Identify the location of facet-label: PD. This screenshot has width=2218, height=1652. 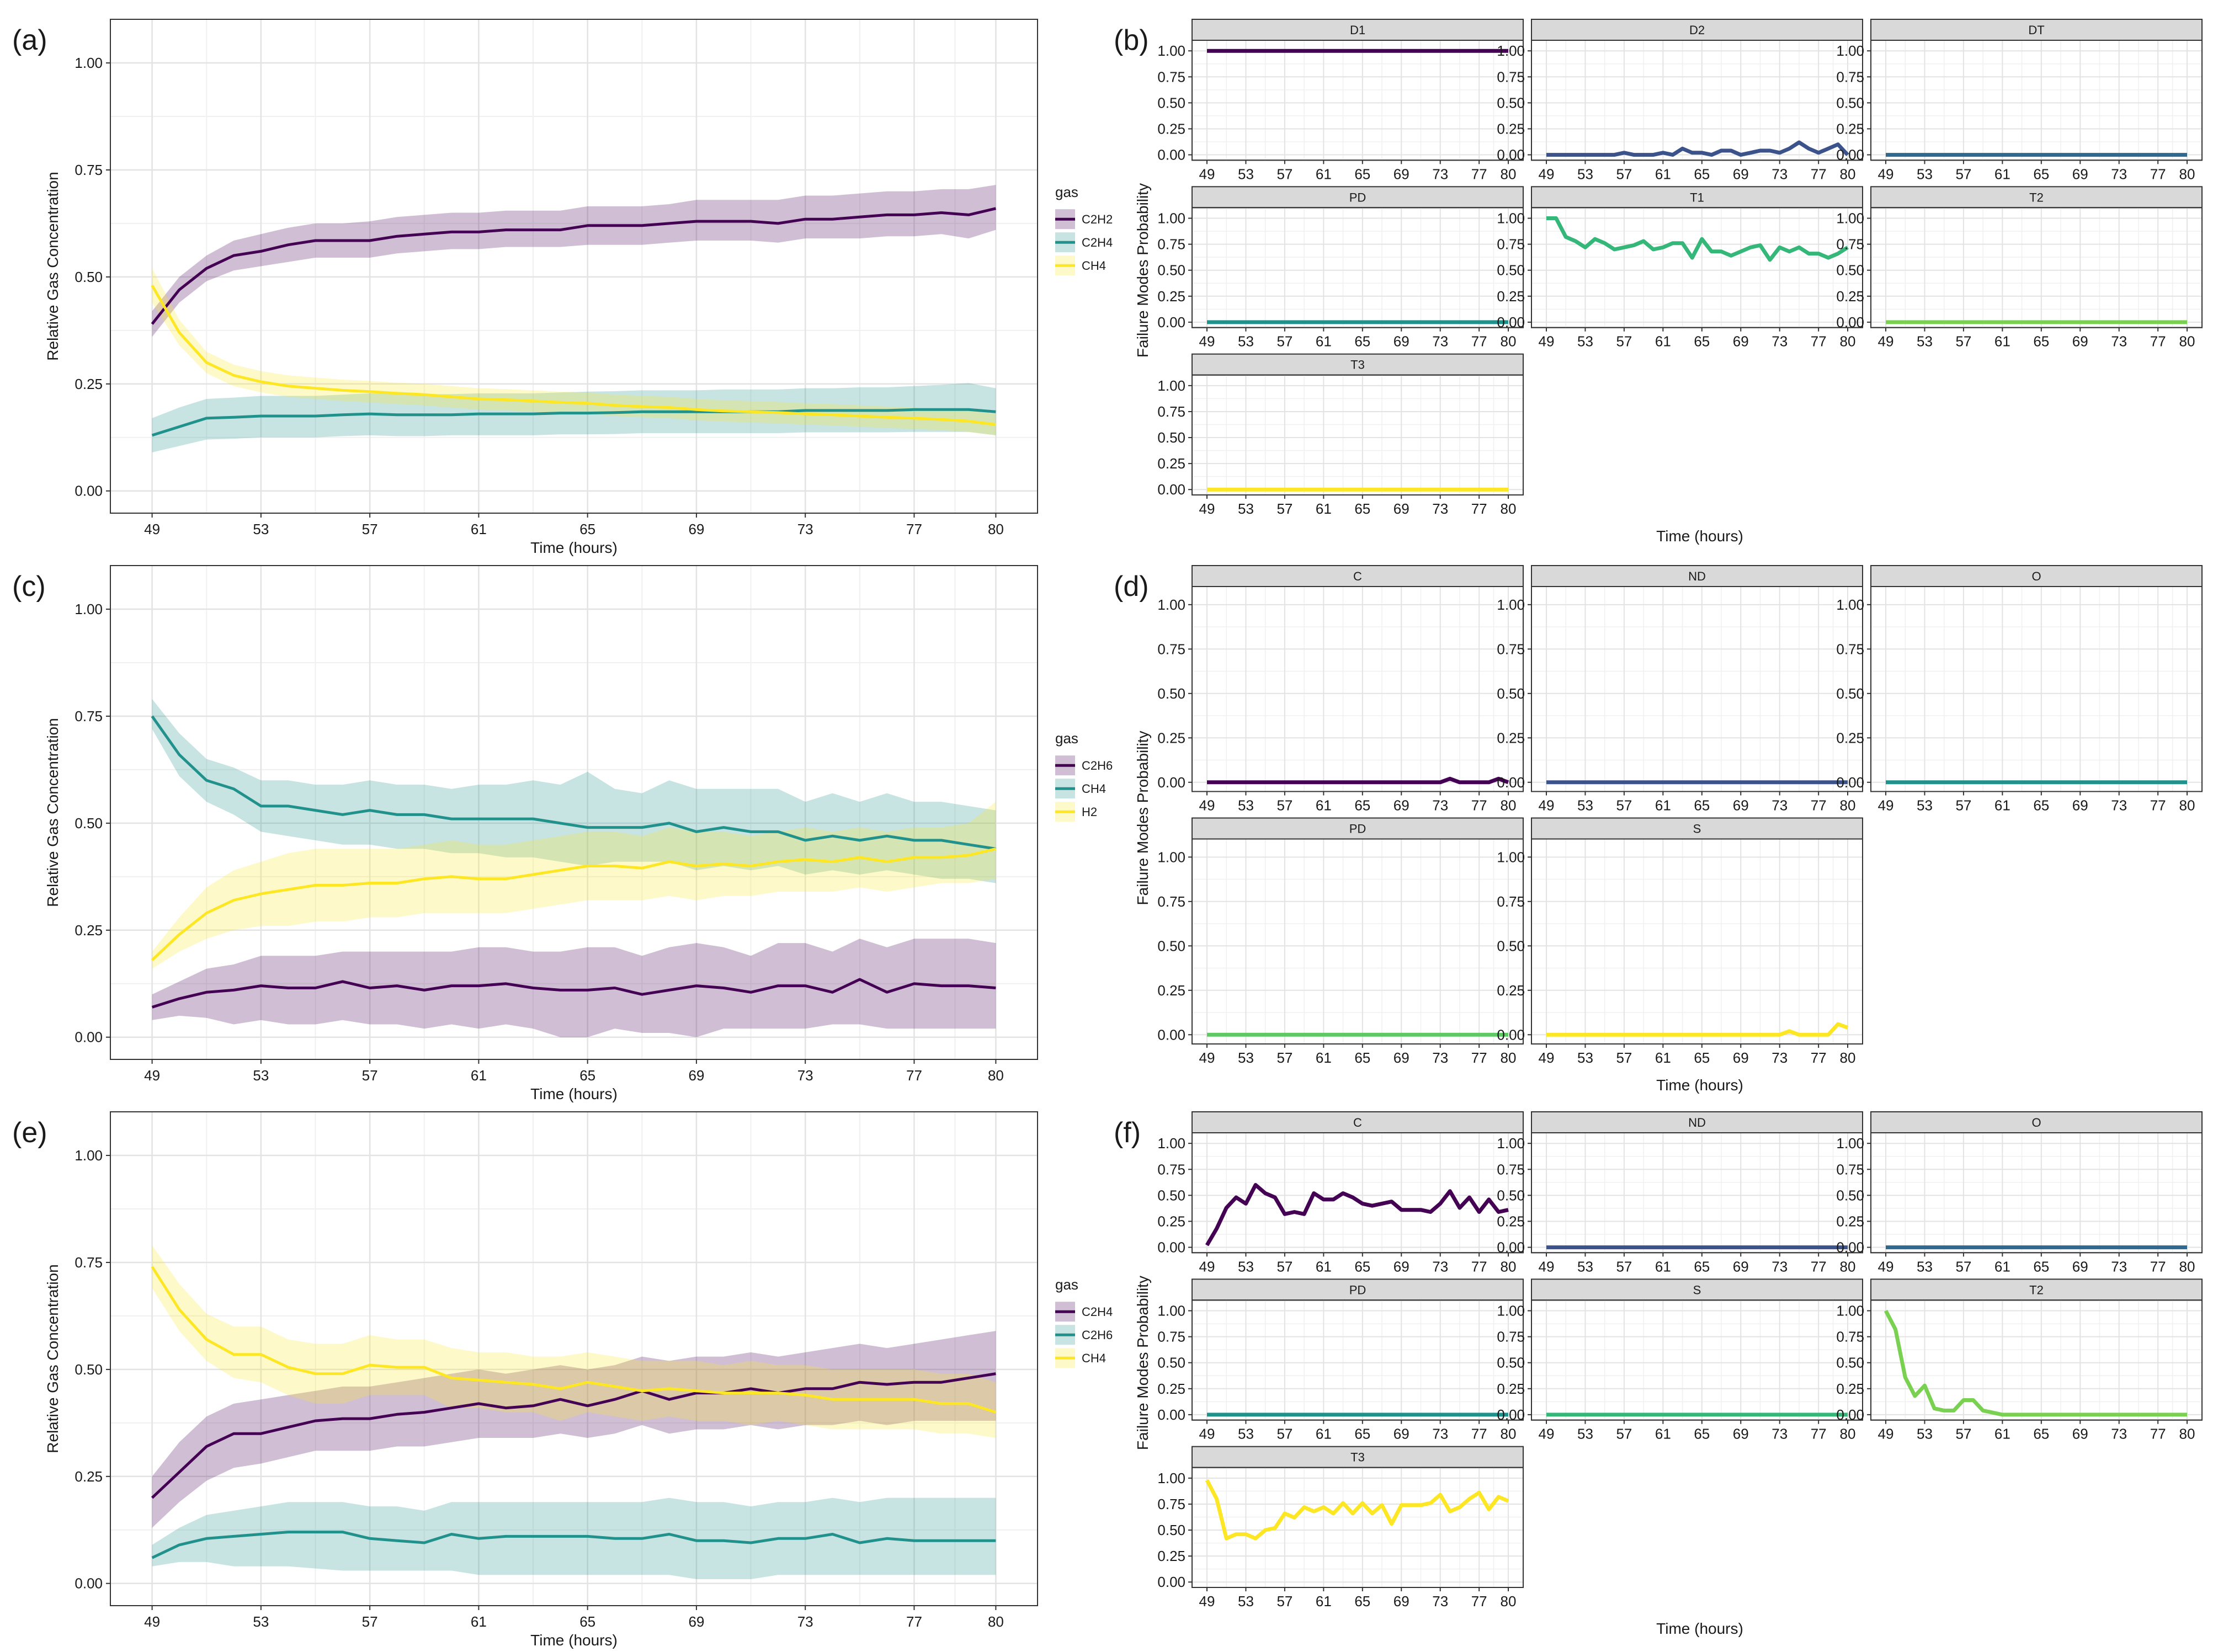
(1357, 829).